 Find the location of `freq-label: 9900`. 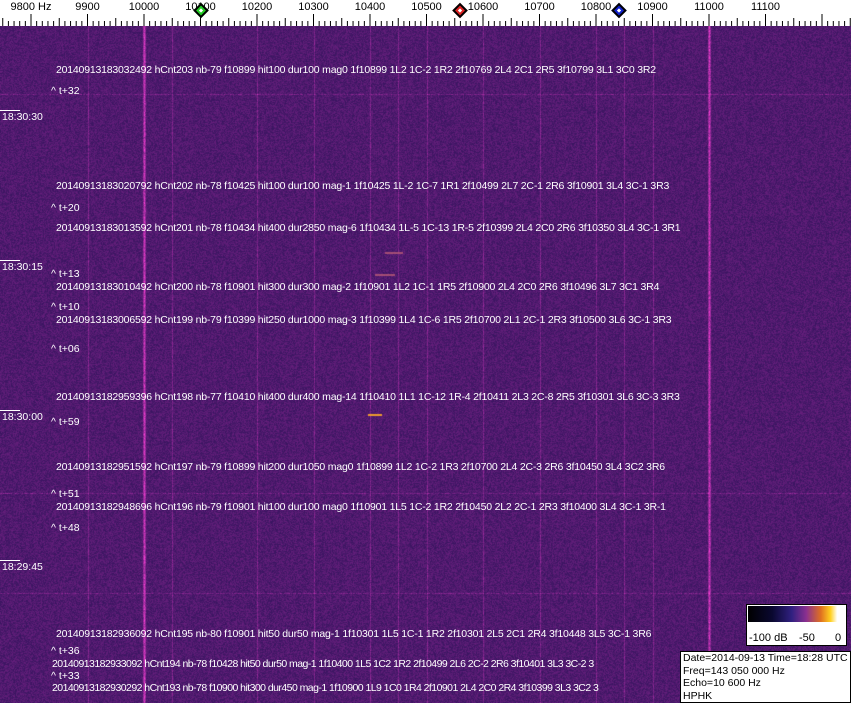

freq-label: 9900 is located at coordinates (87, 7).